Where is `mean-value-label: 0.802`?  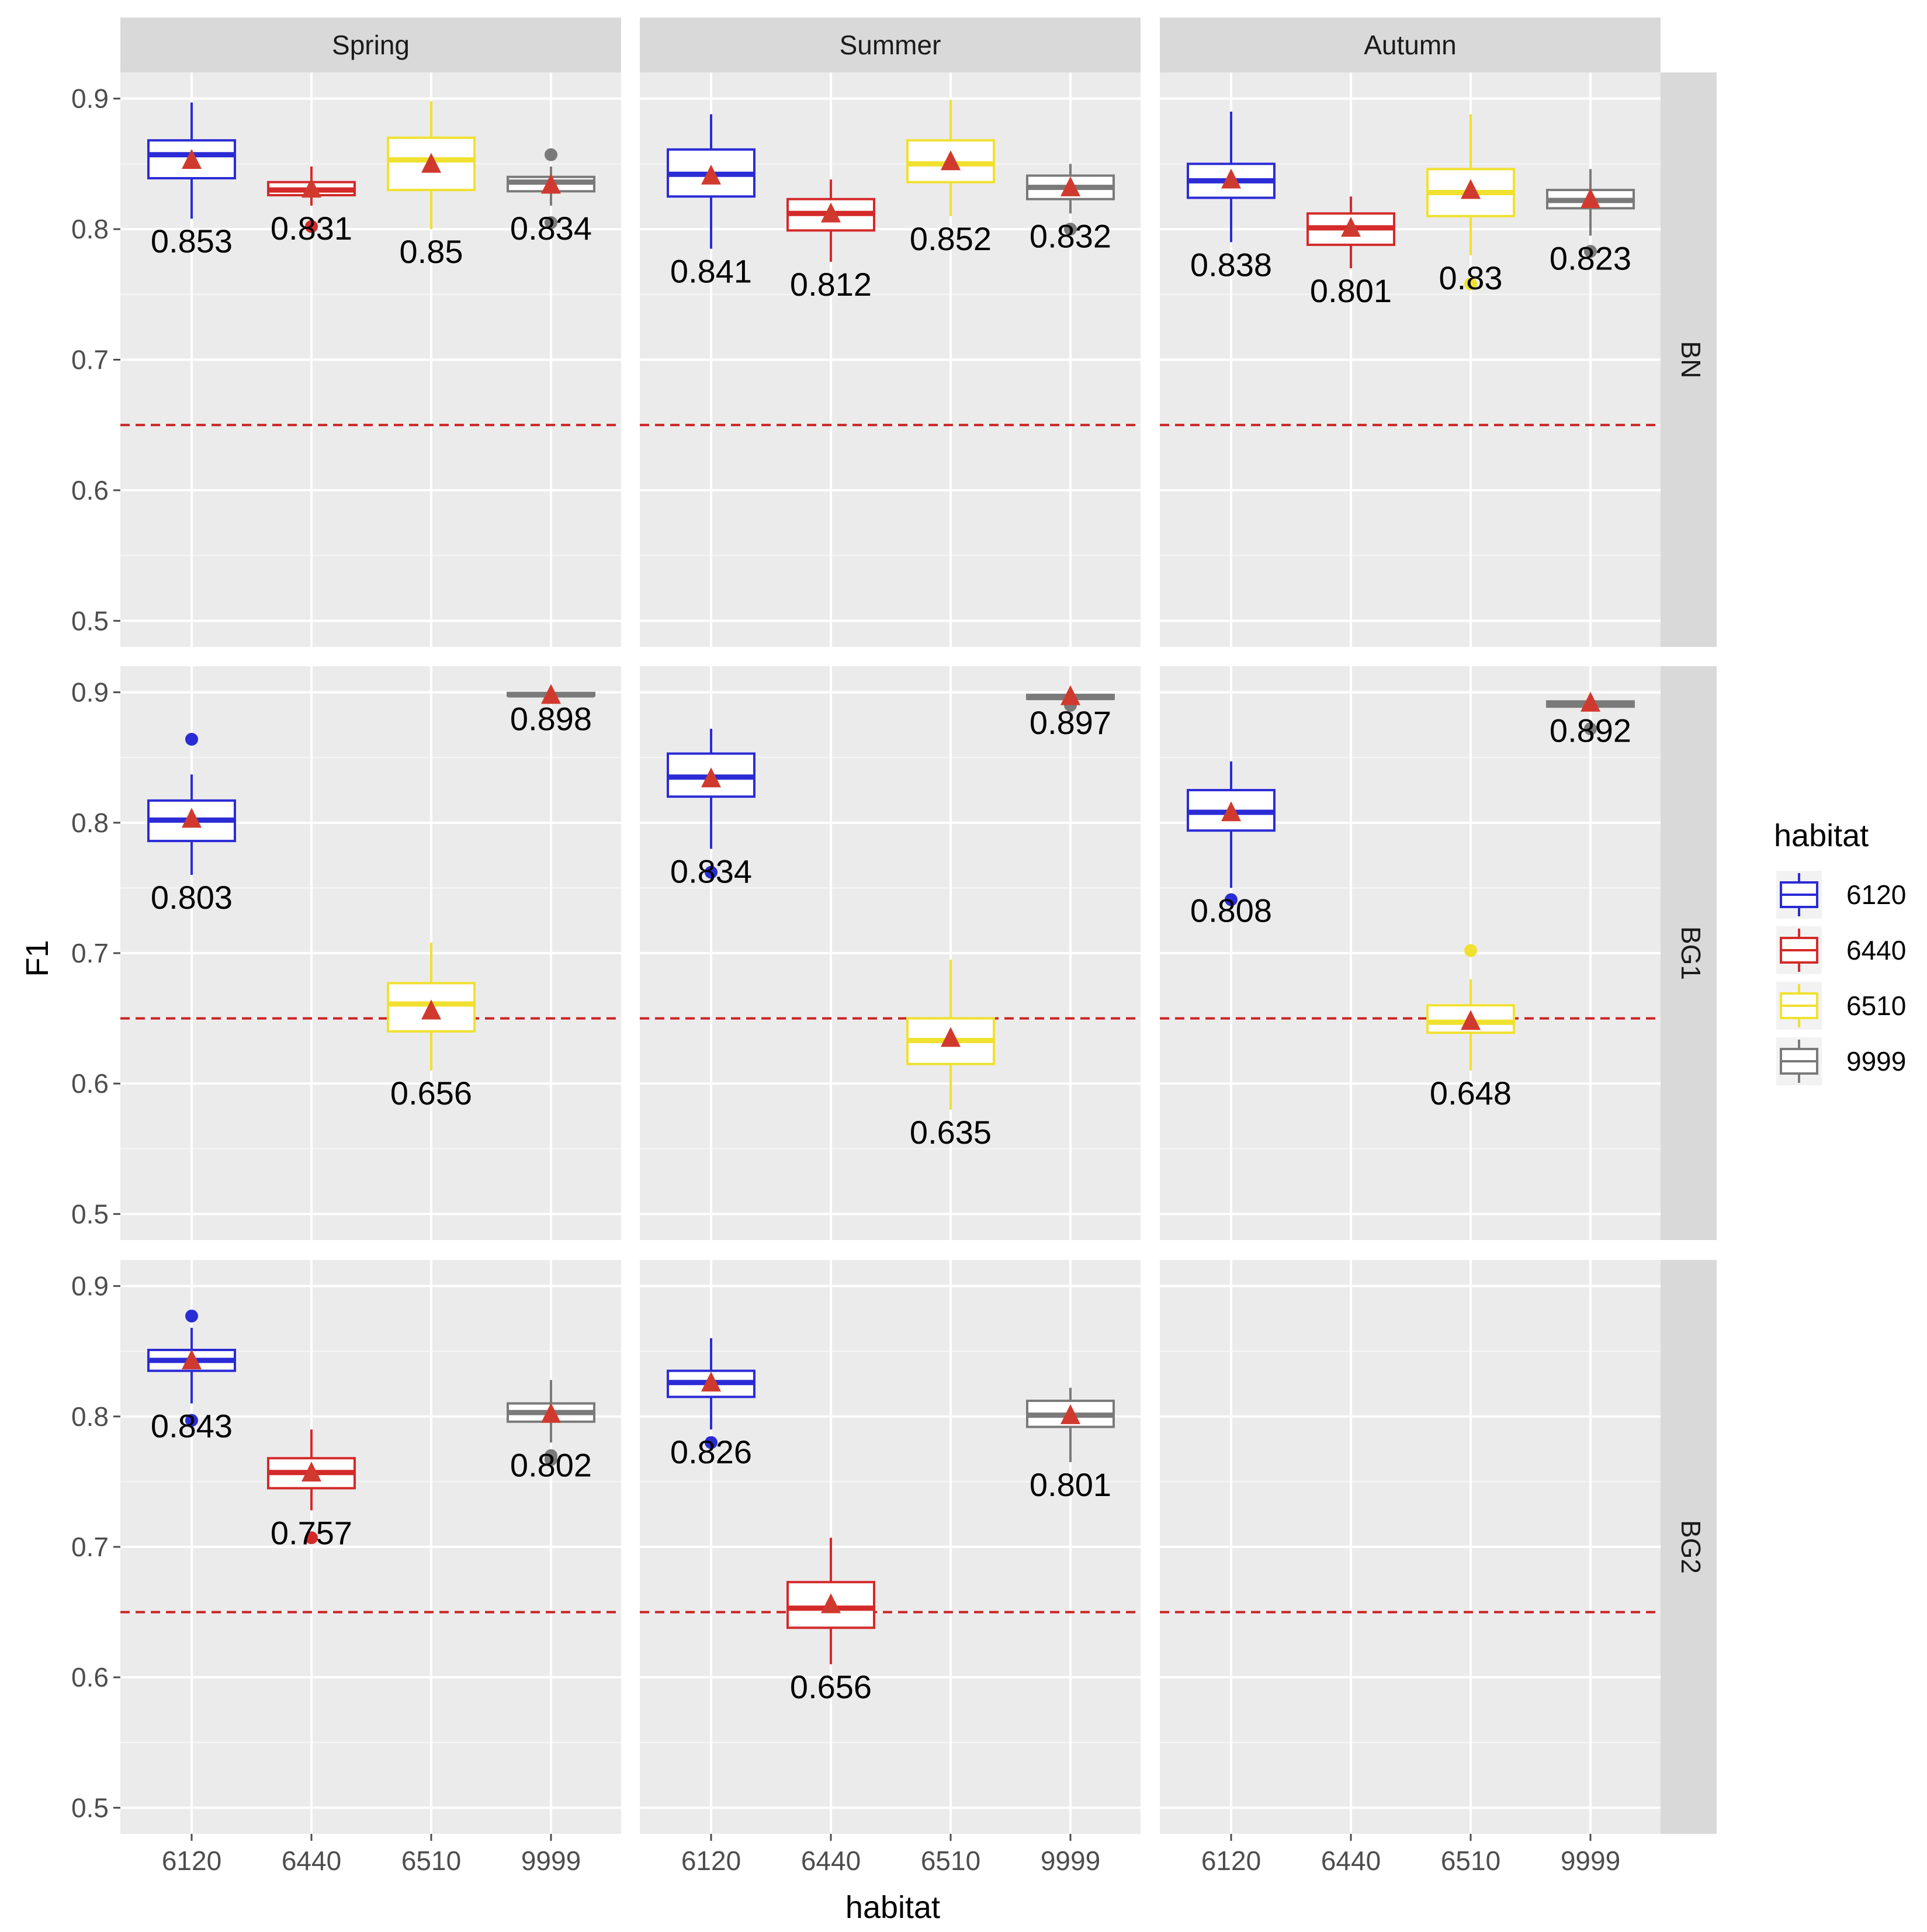
mean-value-label: 0.802 is located at coordinates (551, 1465).